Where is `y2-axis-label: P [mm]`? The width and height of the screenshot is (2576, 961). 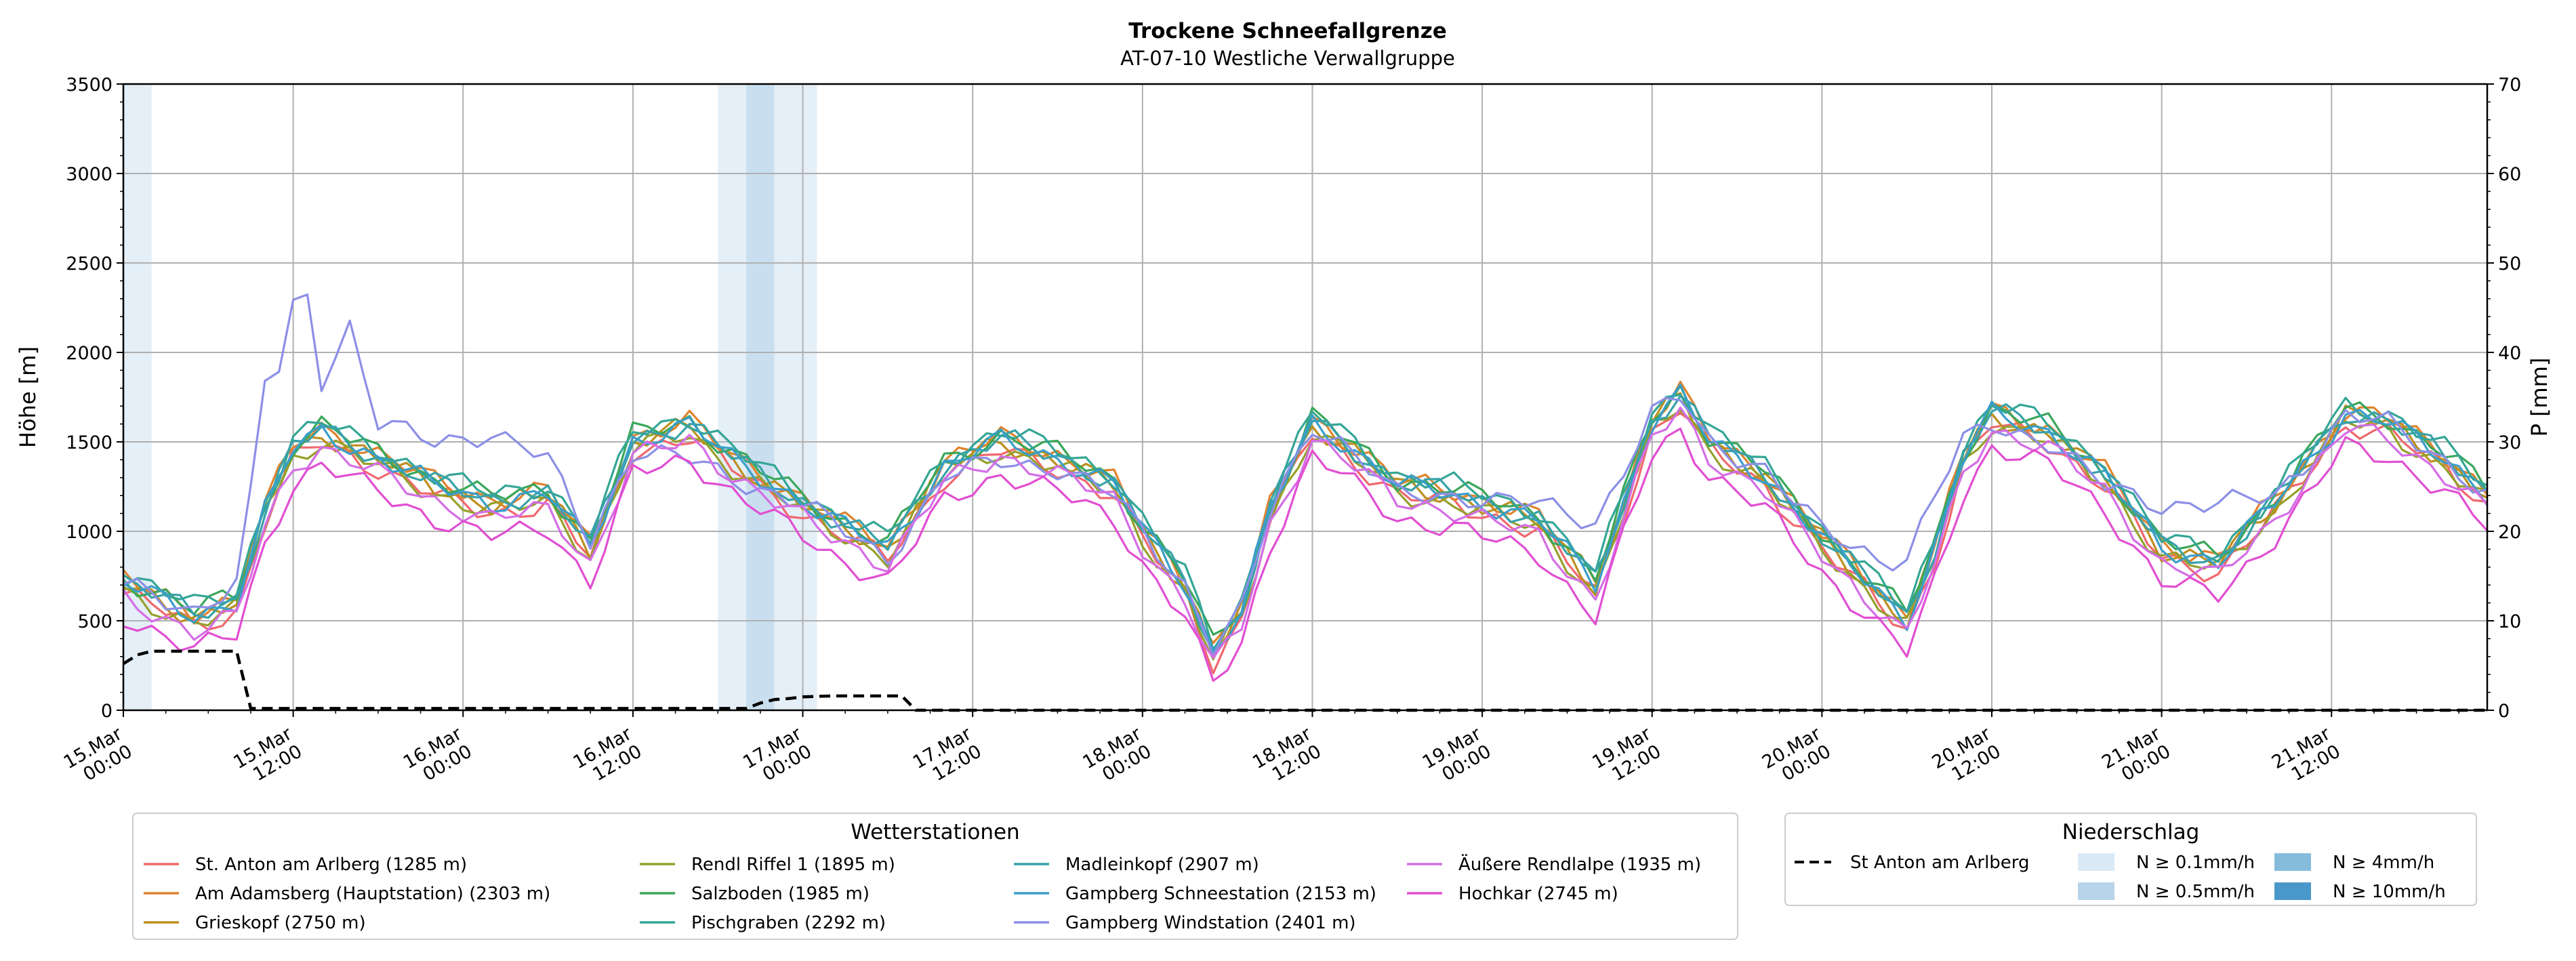 y2-axis-label: P [mm] is located at coordinates (2540, 397).